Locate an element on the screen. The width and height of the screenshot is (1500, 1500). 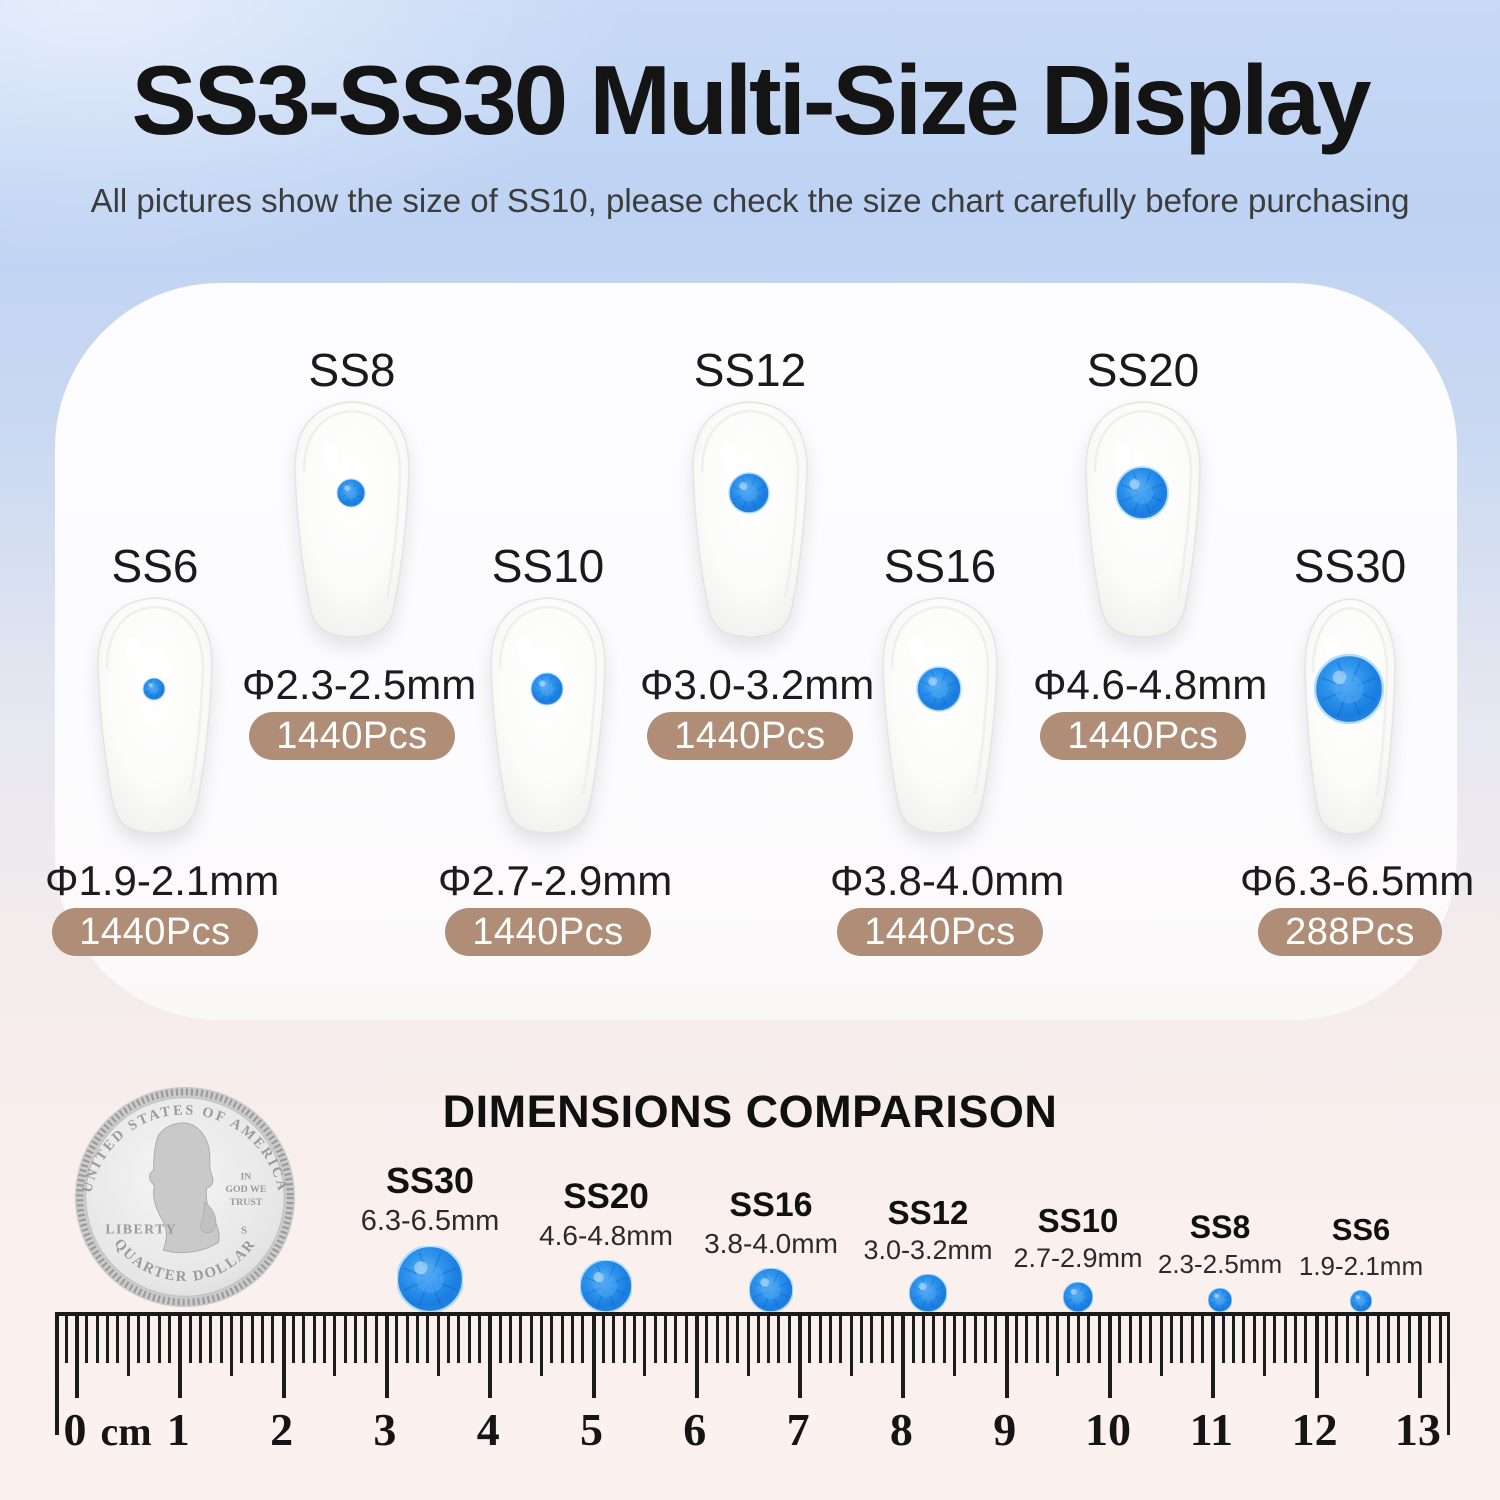
size-display-card: SS8 Φ2.3-2.5mm 1440Pcs is located at coordinates (359, 552).